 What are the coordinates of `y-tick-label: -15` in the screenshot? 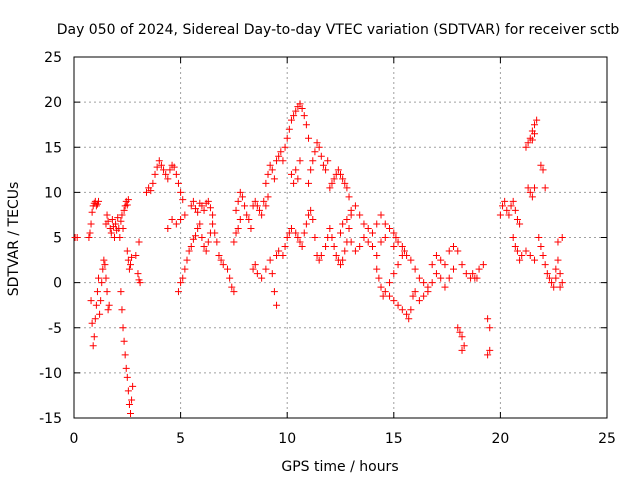 It's located at (50, 419).